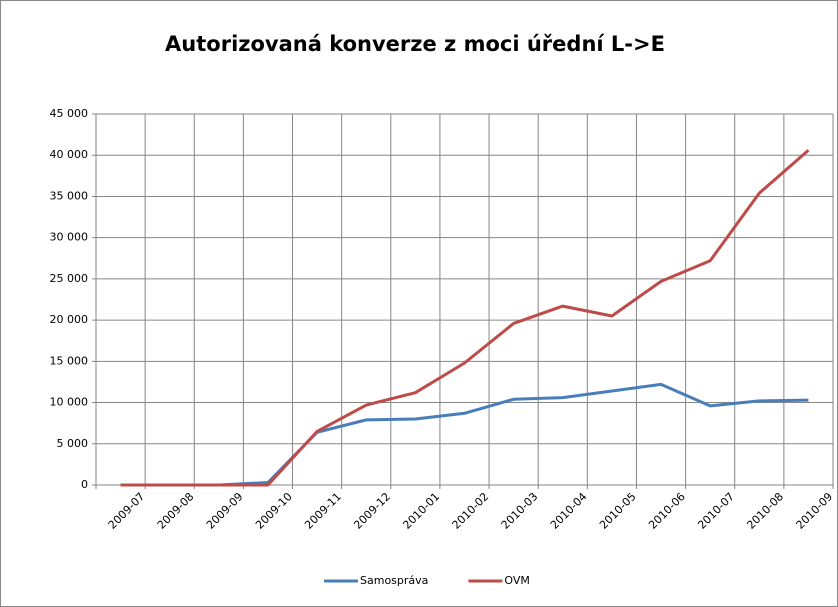 This screenshot has width=838, height=607. What do you see at coordinates (69, 195) in the screenshot?
I see `y-tick-label: 35 000` at bounding box center [69, 195].